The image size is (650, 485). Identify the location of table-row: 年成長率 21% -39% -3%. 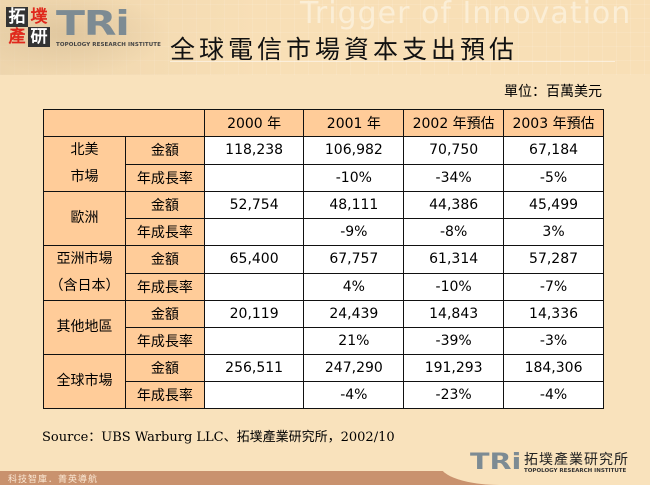
(324, 341).